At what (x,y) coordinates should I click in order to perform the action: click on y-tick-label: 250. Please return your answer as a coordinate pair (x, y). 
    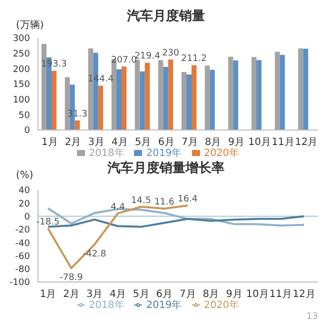
    Looking at the image, I should click on (21, 55).